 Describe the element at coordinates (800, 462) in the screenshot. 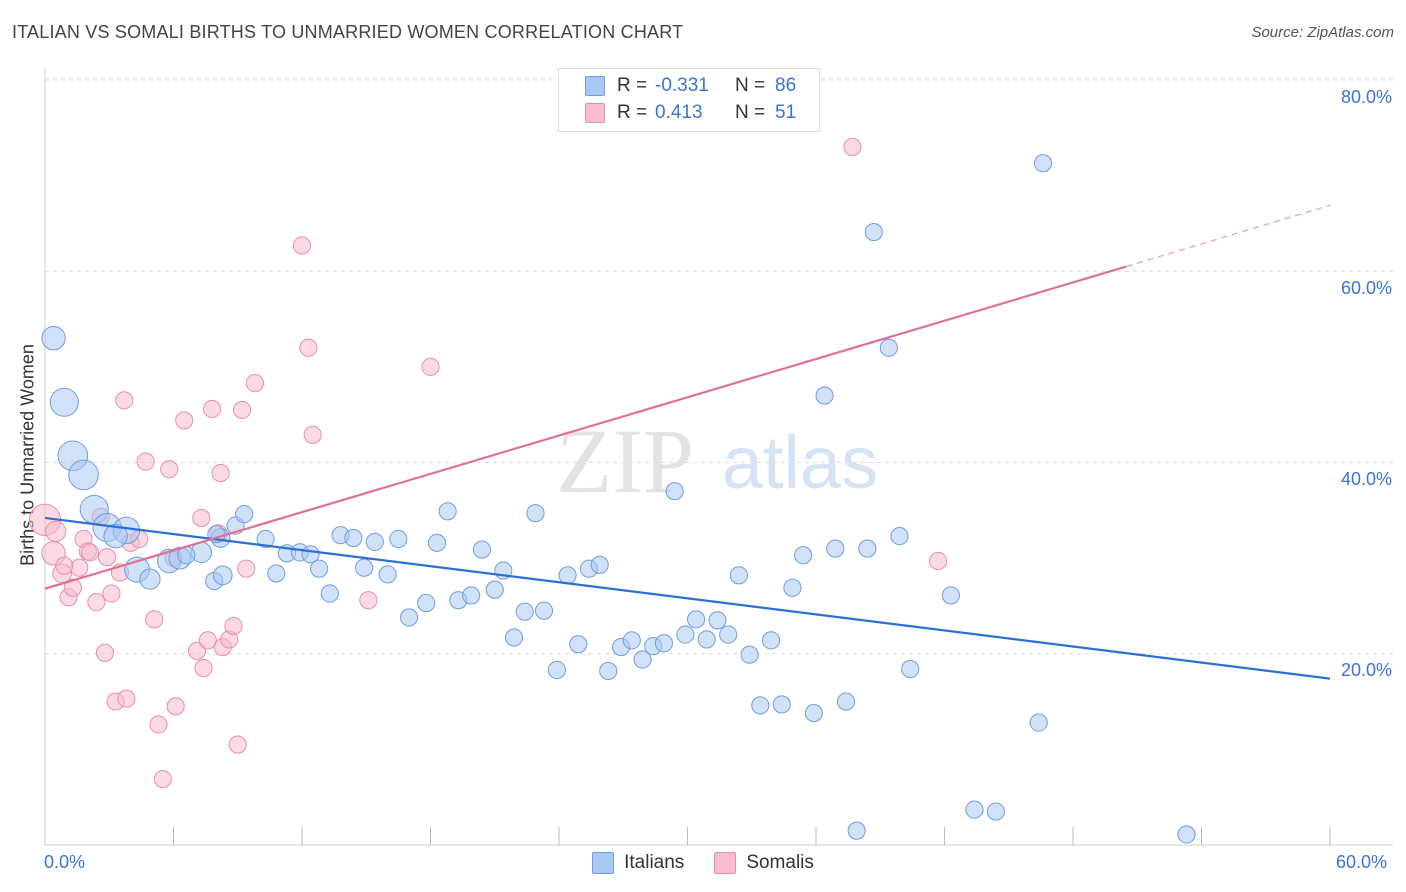

I see `watermark-atlas: atlas` at that location.